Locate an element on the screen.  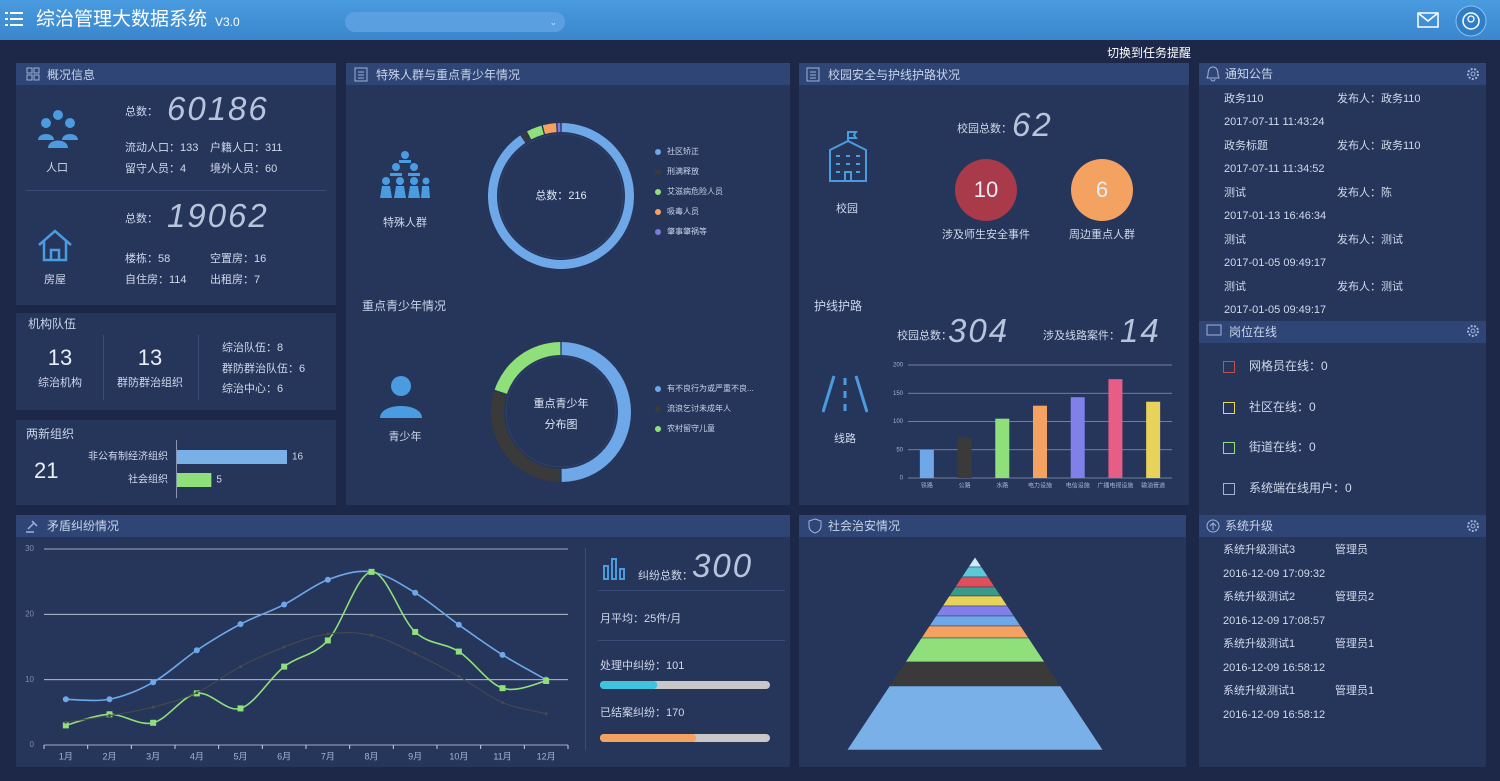
stat-value: 8 is located at coordinates (280, 348).